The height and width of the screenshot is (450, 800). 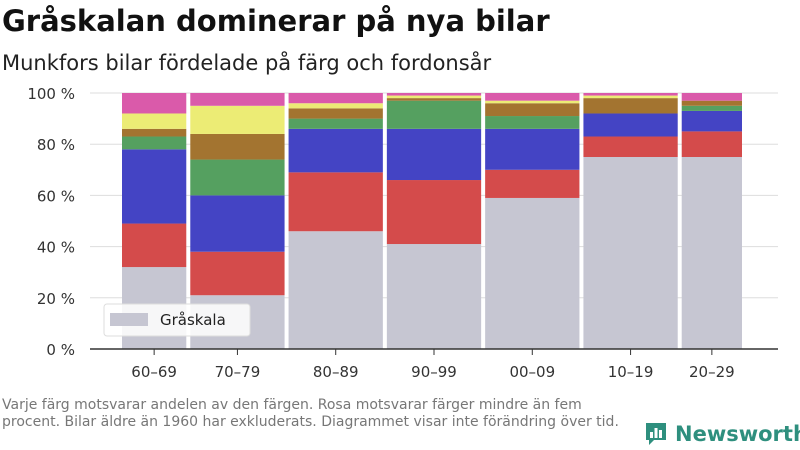 I want to click on y-tick-label: 40 %, so click(x=56, y=248).